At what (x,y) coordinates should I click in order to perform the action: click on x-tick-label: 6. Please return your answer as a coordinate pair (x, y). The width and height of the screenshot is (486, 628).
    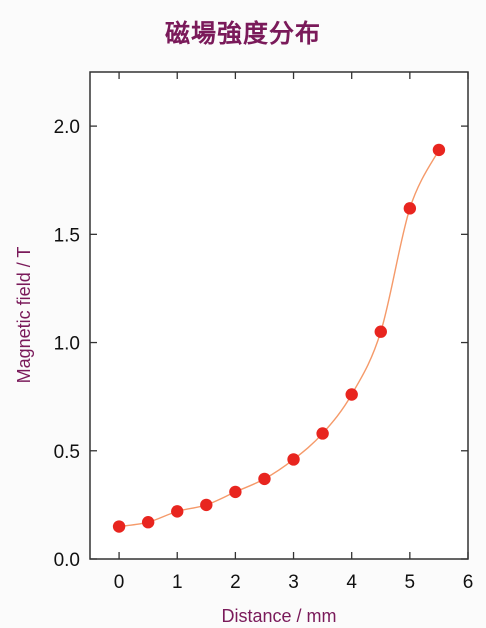
    Looking at the image, I should click on (468, 582).